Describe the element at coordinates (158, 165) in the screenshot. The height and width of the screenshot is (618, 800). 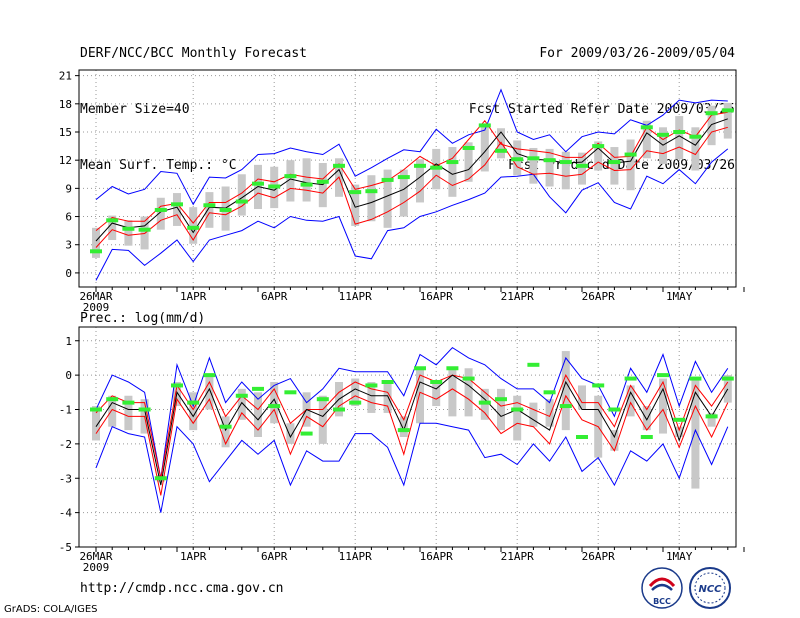
I see `temp-panel-title: Mean Surf. Temp.: °C` at that location.